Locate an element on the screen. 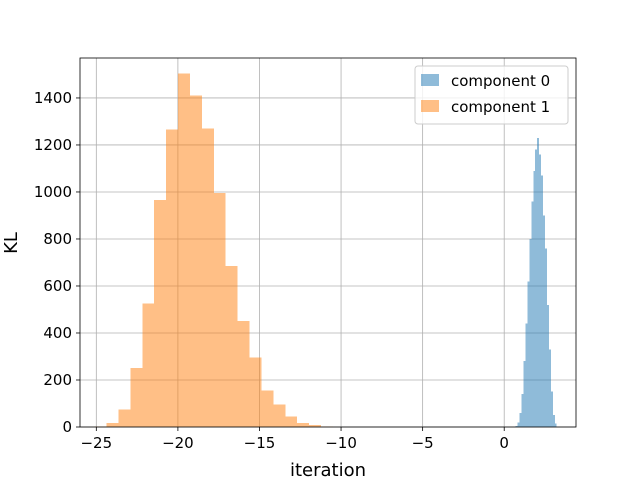  legend-label-component-1: component 1 is located at coordinates (500, 107).